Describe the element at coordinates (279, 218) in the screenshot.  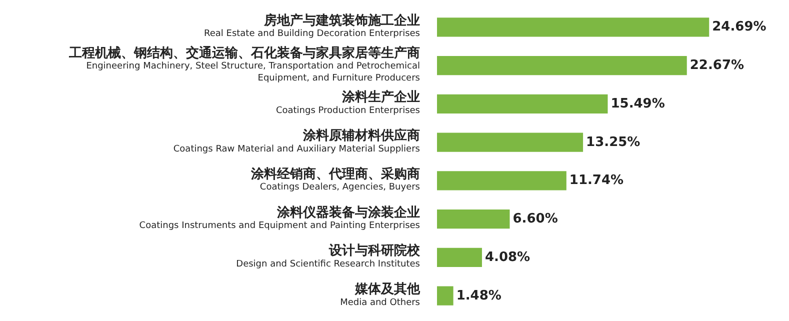
I see `y-tick-label: 涂料仪器装备与涂装企业 Coatings Instruments and Equipment and Painting Enterprises` at that location.